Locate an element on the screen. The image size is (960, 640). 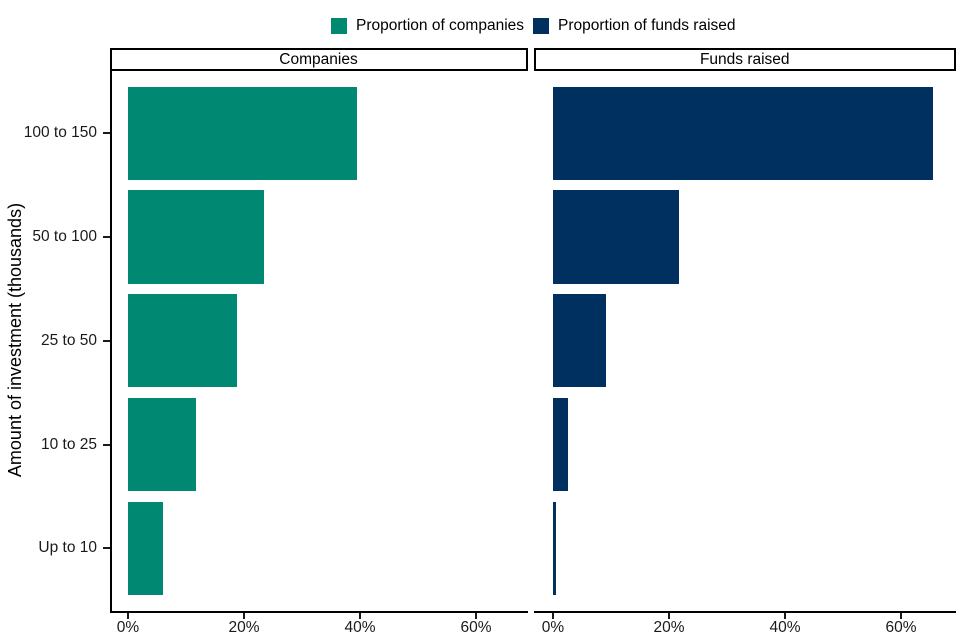
legend-item: Proportion of companies is located at coordinates (427, 26).